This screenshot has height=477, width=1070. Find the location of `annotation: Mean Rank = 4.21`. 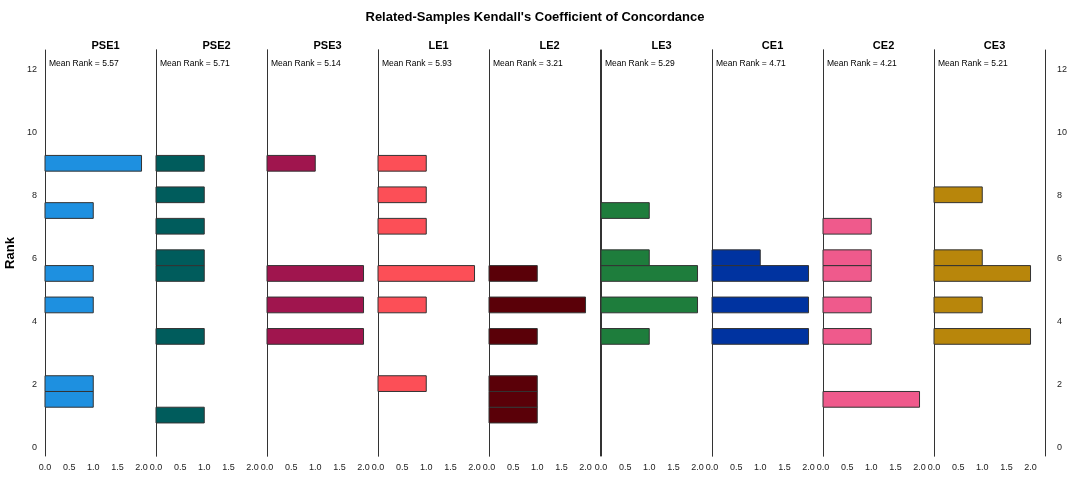

annotation: Mean Rank = 4.21 is located at coordinates (861, 62).